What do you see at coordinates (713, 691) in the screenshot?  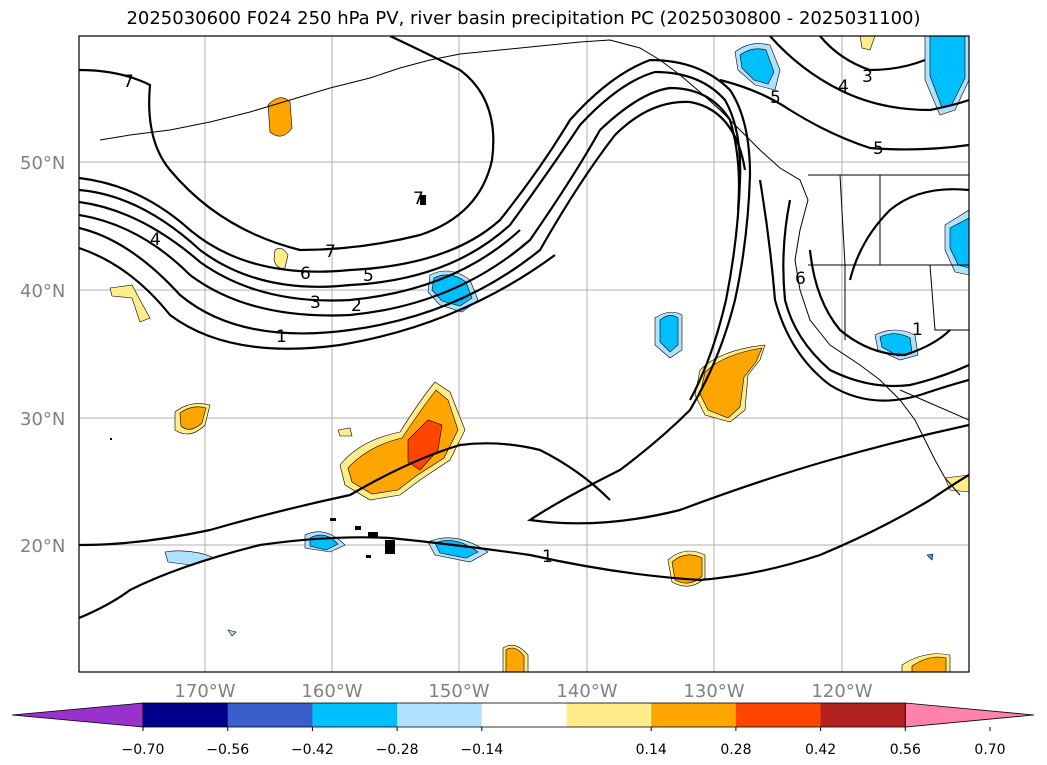 I see `lon-label: 130°W` at bounding box center [713, 691].